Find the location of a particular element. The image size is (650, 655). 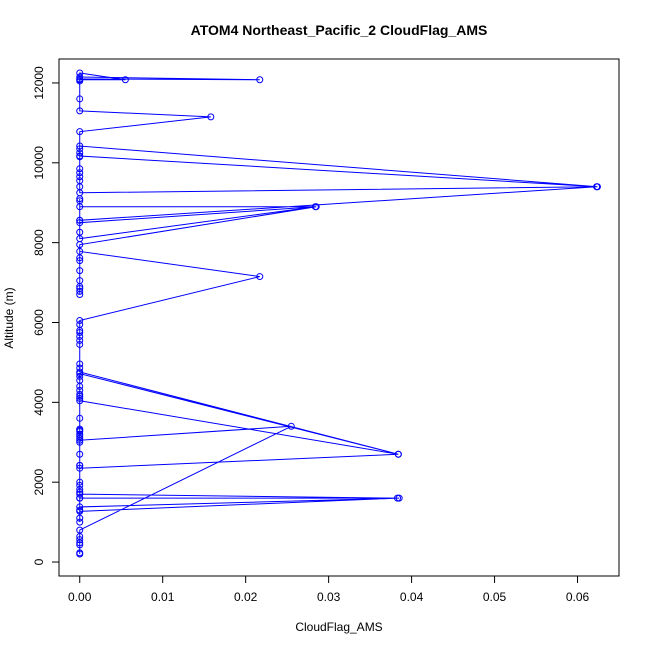

y-tick-label: 10000 is located at coordinates (39, 163).